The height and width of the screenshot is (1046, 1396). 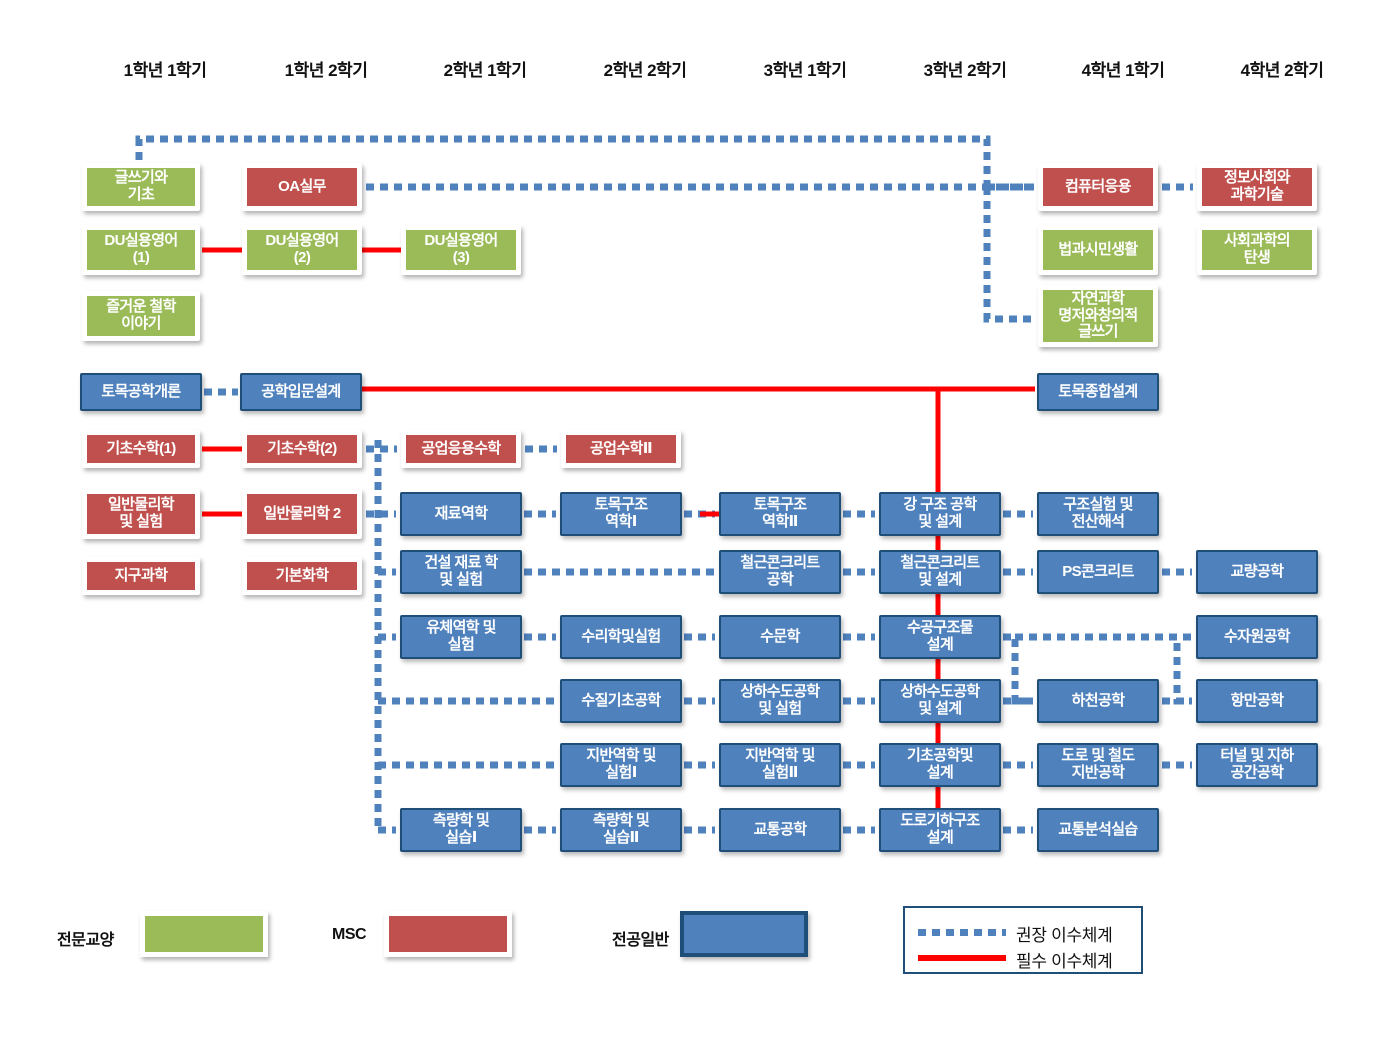 I want to click on course-node: 측량학 및 실습Ⅱ, so click(x=621, y=830).